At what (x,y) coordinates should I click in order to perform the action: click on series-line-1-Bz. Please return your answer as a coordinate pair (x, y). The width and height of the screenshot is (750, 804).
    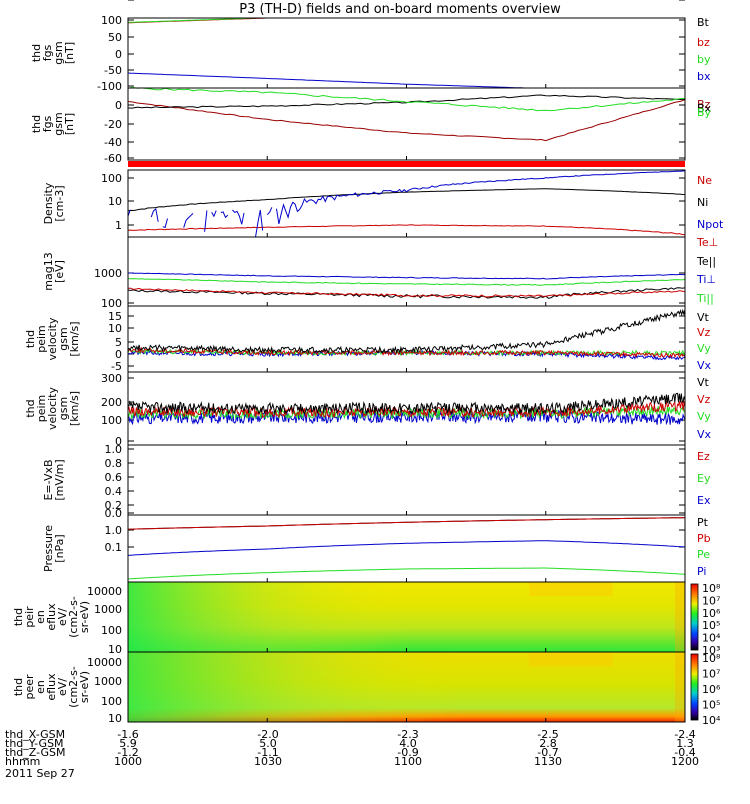
    Looking at the image, I should click on (406, 120).